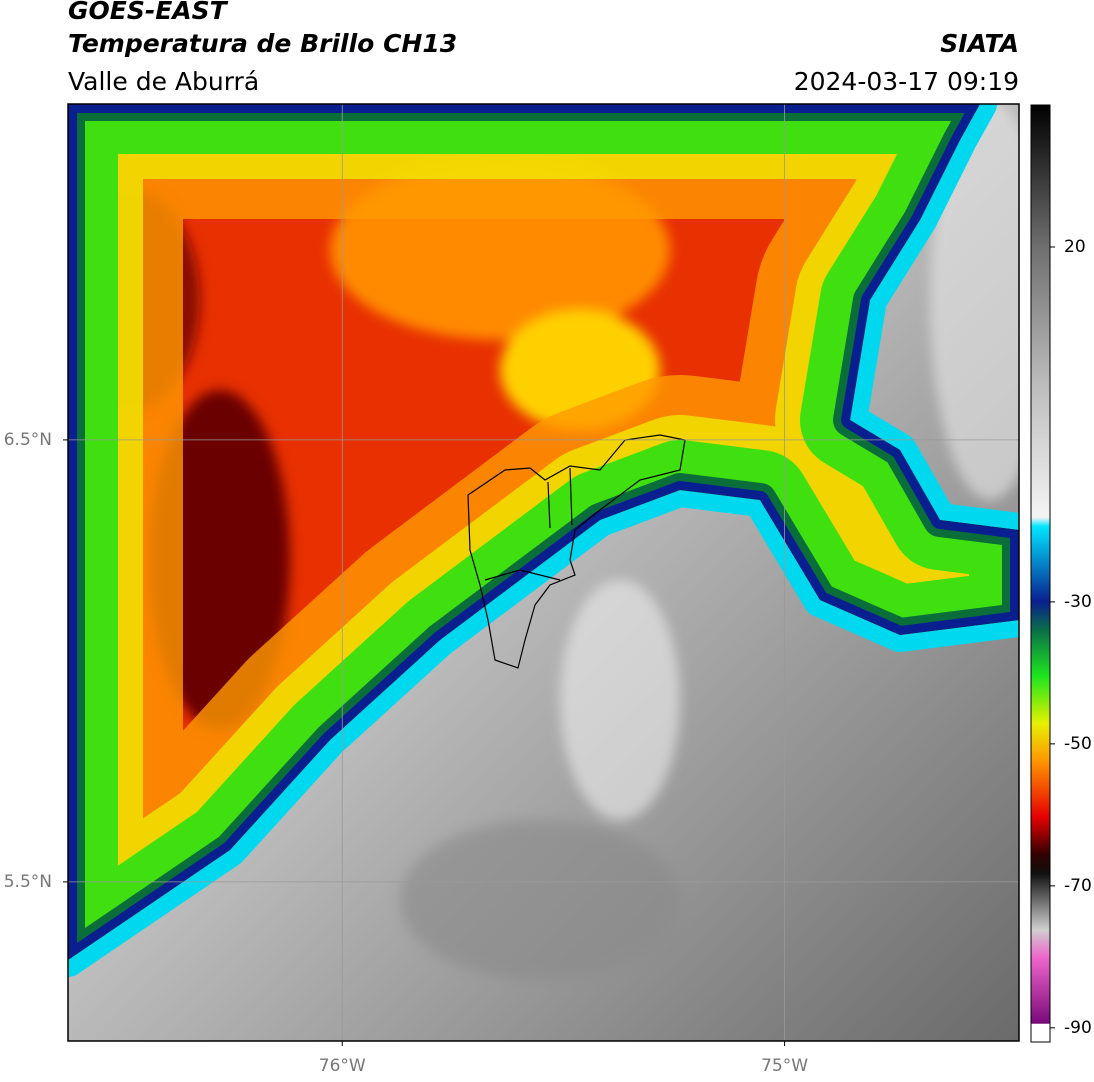 Image resolution: width=1094 pixels, height=1082 pixels. What do you see at coordinates (262, 43) in the screenshot?
I see `subtitle: Temperatura de Brillo CH13` at bounding box center [262, 43].